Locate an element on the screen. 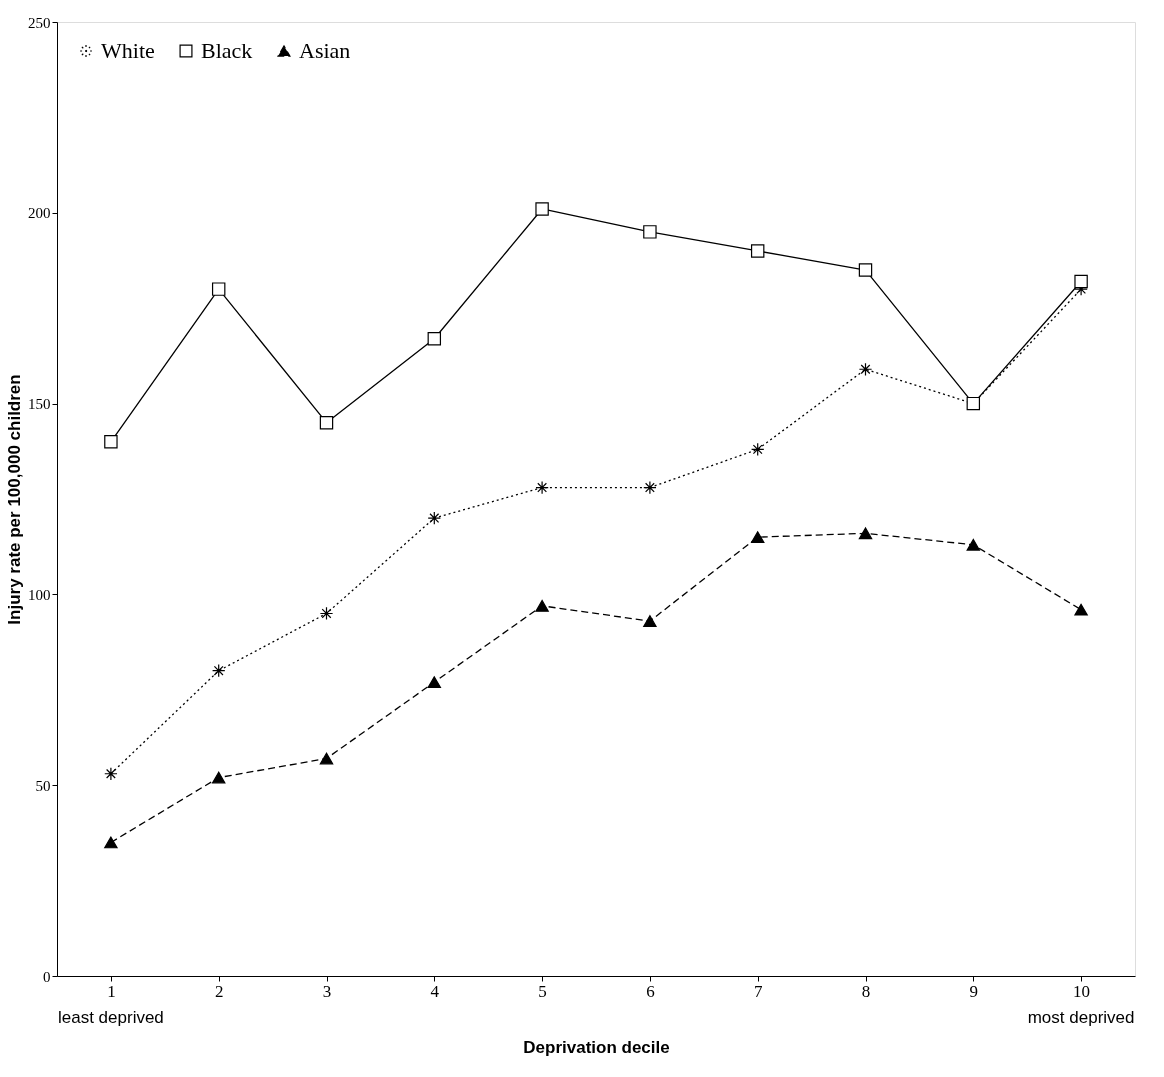  x-tick-label: 5 is located at coordinates (542, 991).